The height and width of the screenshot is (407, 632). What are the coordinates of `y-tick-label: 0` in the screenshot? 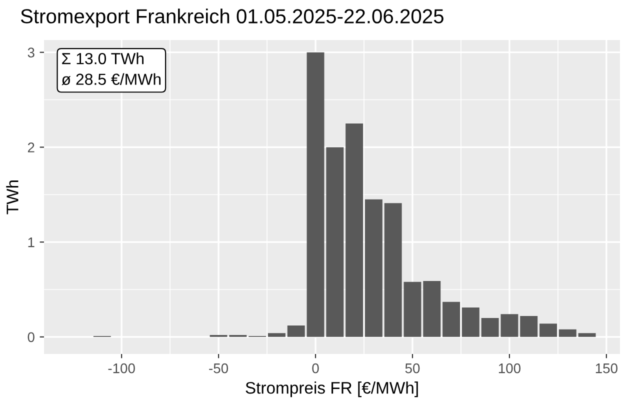 It's located at (31, 337).